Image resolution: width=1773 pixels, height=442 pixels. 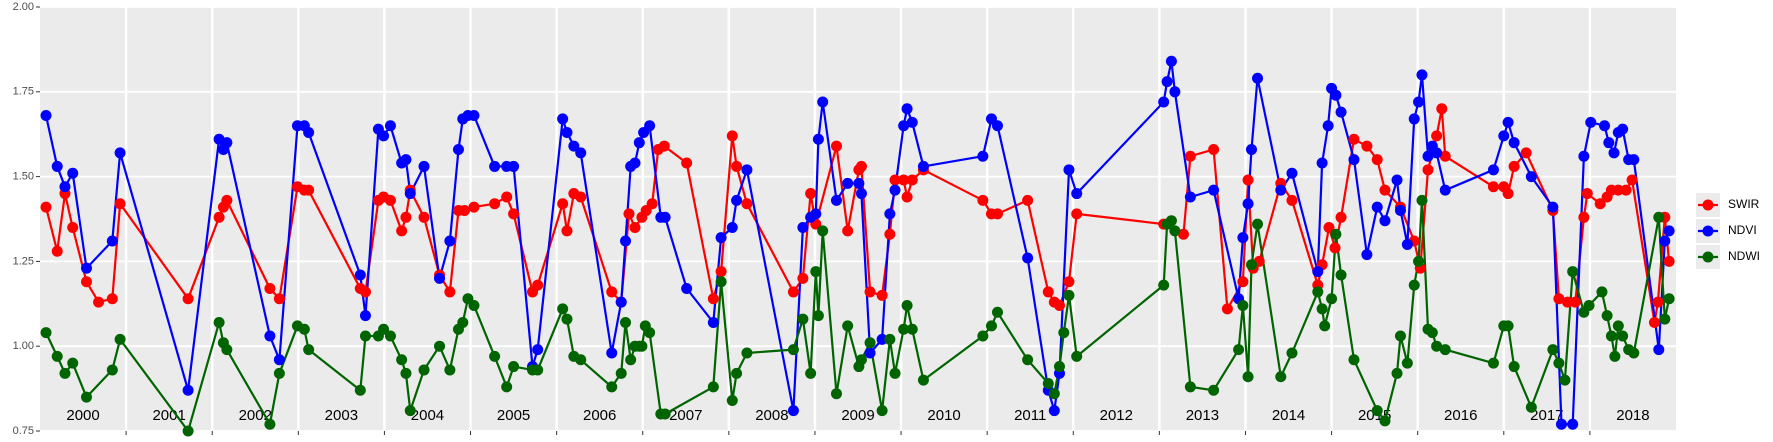 I want to click on y-tick-label: 0.75, so click(x=23, y=431).